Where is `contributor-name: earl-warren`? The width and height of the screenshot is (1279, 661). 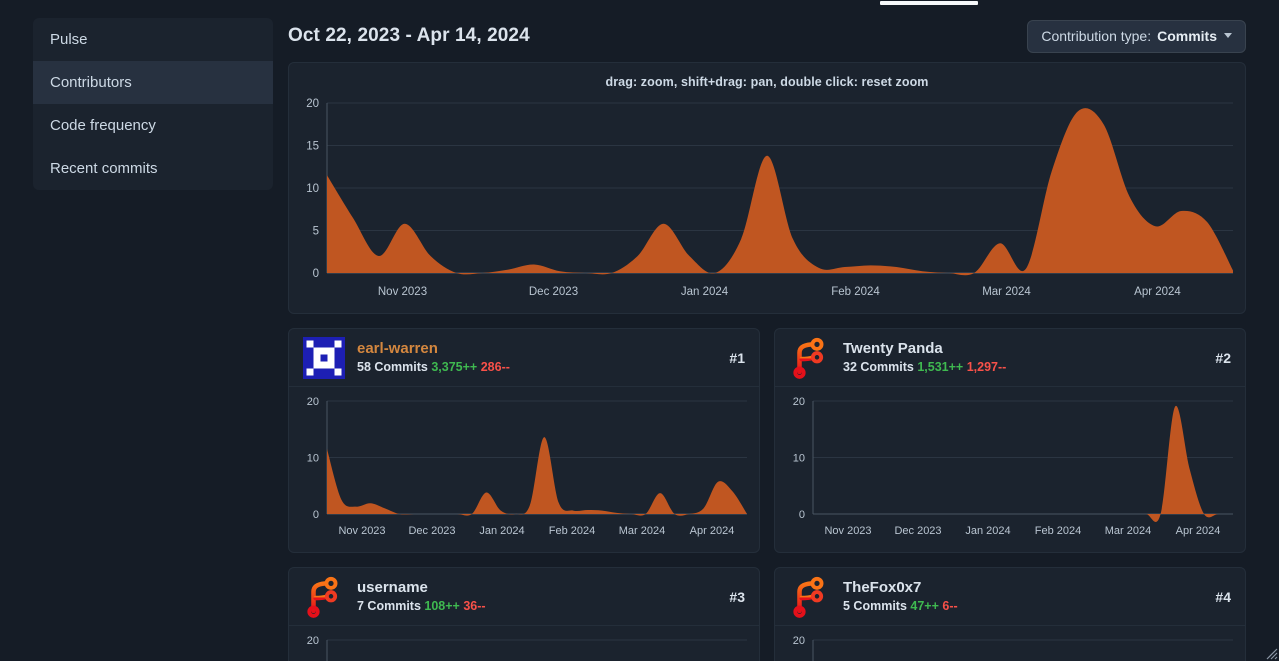 contributor-name: earl-warren is located at coordinates (397, 348).